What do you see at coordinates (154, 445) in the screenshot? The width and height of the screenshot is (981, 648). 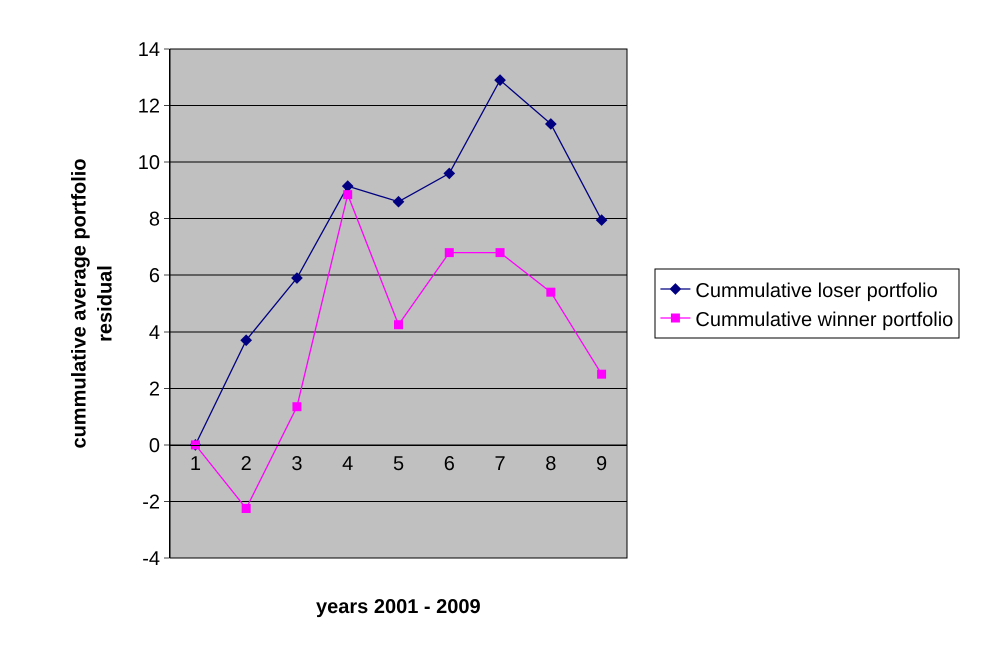 I see `y-tick-label: 0` at bounding box center [154, 445].